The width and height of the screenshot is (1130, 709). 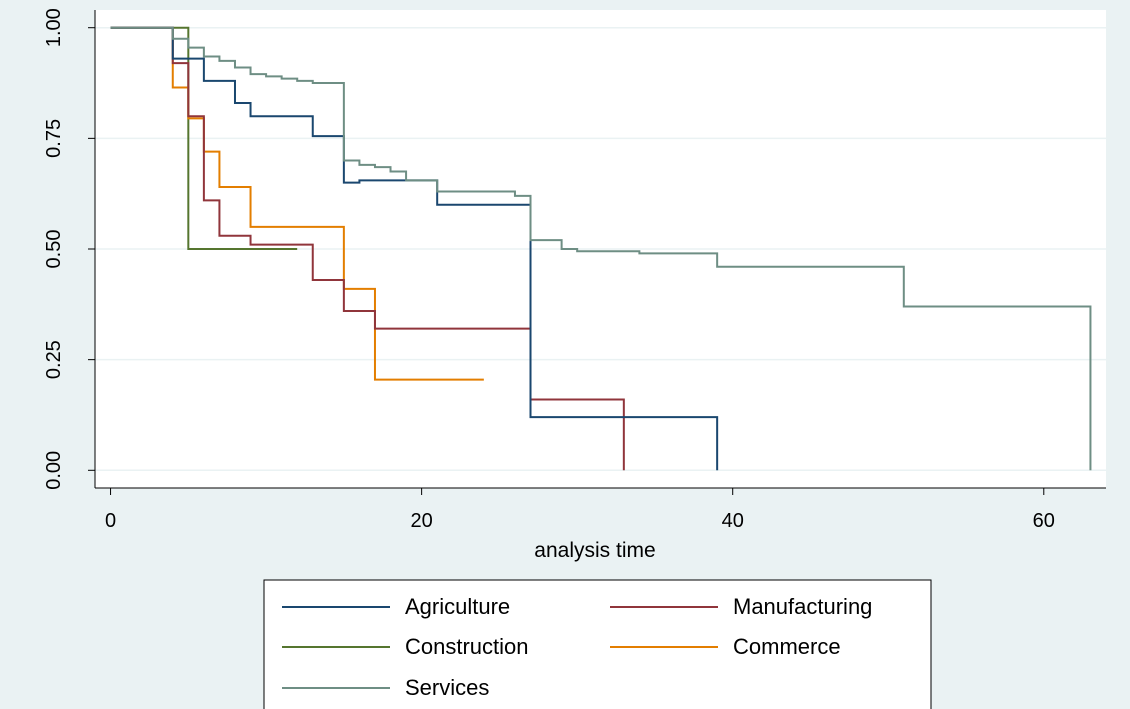 I want to click on legend-label-construction: Construction, so click(x=467, y=646).